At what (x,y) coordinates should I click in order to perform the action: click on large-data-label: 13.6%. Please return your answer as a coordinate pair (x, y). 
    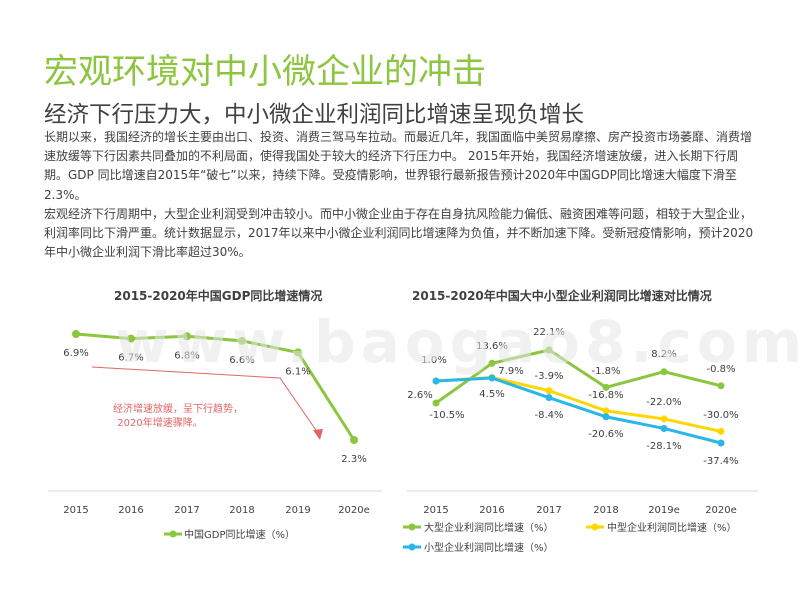
    Looking at the image, I should click on (492, 346).